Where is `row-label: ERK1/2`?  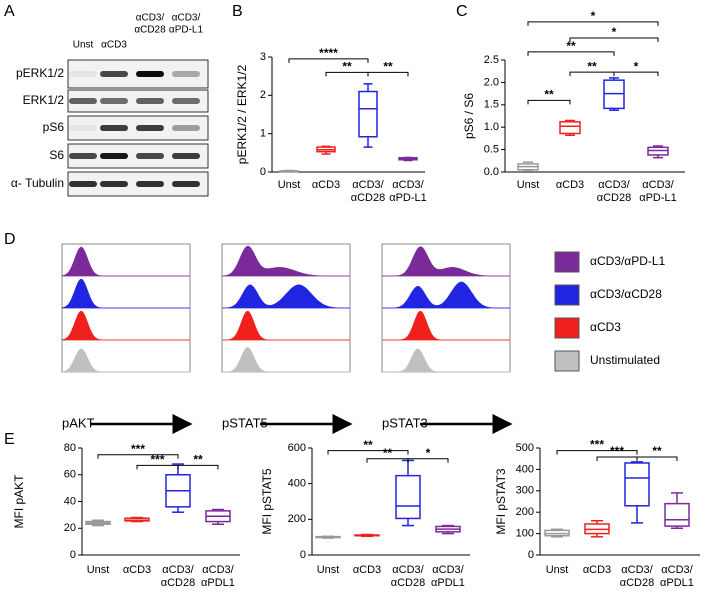 row-label: ERK1/2 is located at coordinates (44, 100).